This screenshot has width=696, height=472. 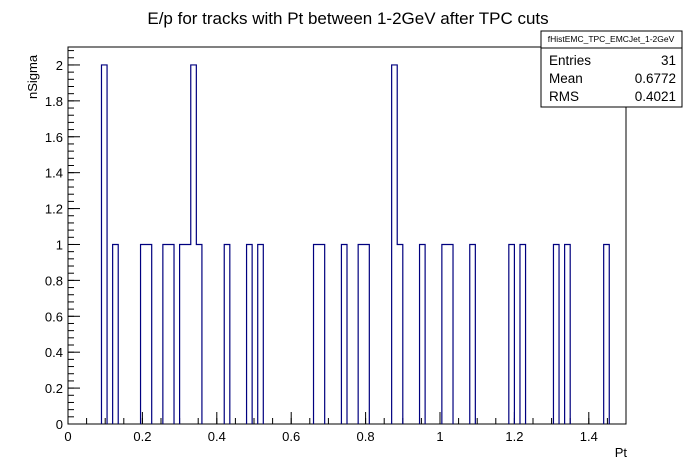 I want to click on y-tick-label: 1.2, so click(x=54, y=209).